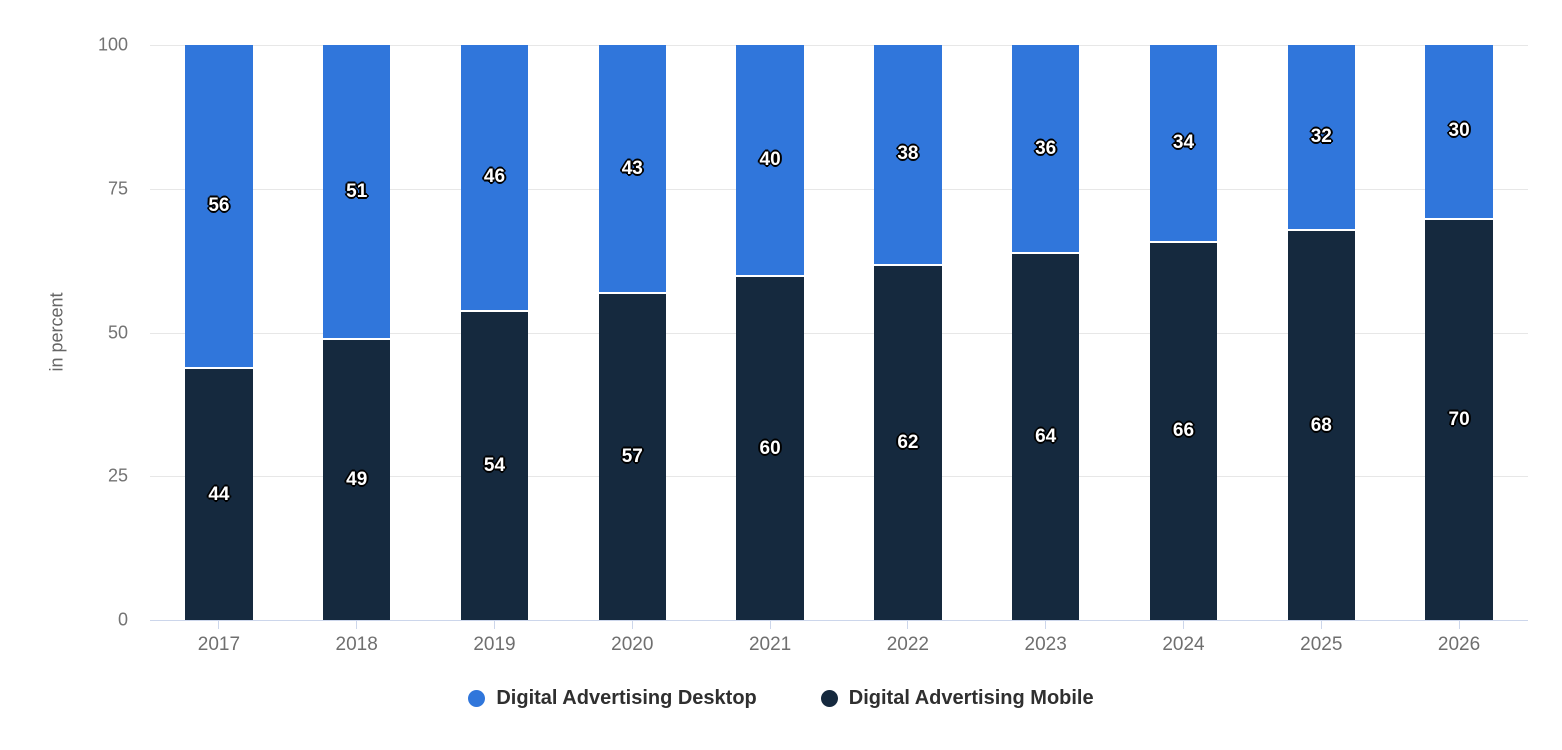  Describe the element at coordinates (632, 644) in the screenshot. I see `x-axis-label-2020: 2020` at that location.